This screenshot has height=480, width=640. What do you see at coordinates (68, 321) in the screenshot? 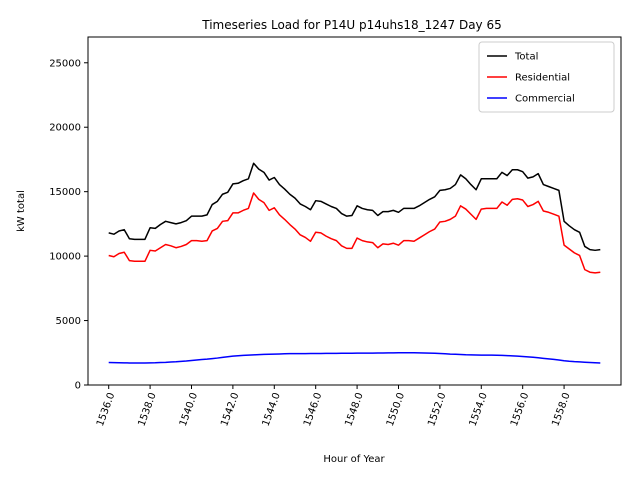
I see `y-tick-label: 5000` at bounding box center [68, 321].